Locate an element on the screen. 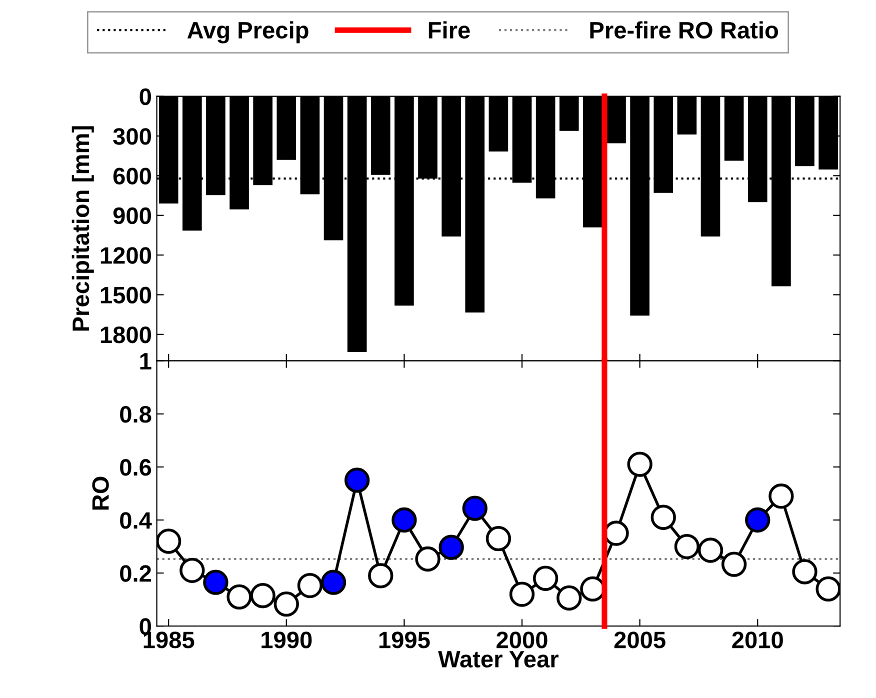 This screenshot has width=876, height=698. y-tick-label: 0.8 is located at coordinates (136, 414).